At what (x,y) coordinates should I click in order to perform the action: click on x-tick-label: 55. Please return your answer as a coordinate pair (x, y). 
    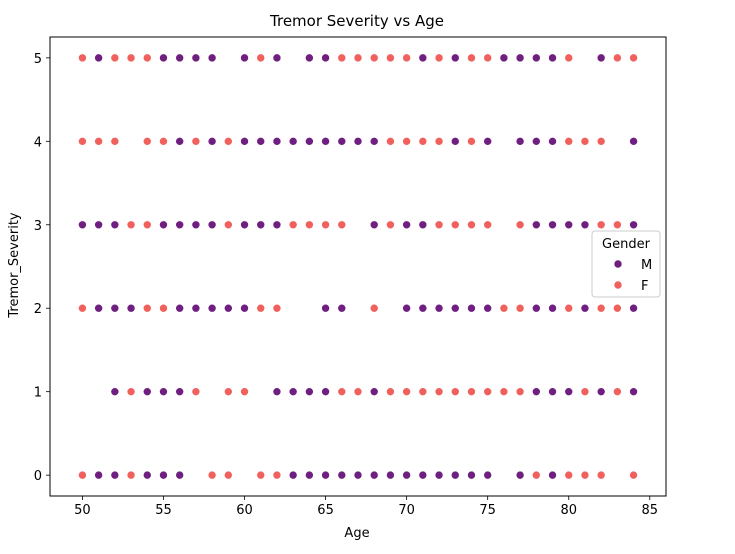
    Looking at the image, I should click on (163, 510).